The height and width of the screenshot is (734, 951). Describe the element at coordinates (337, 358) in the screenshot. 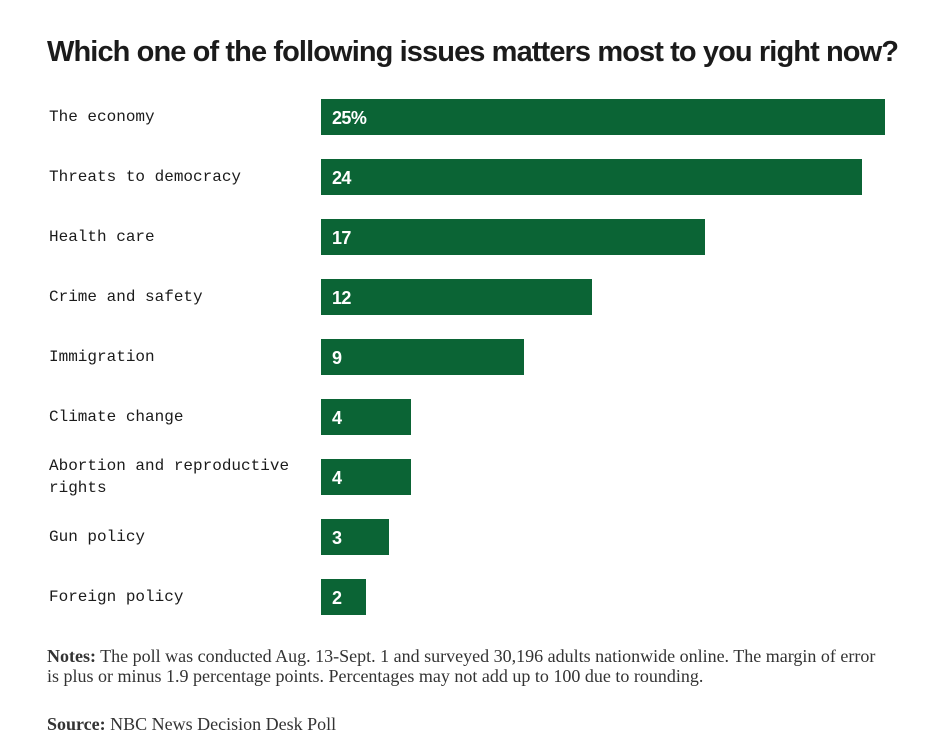

I see `bar-value-label: 9` at that location.